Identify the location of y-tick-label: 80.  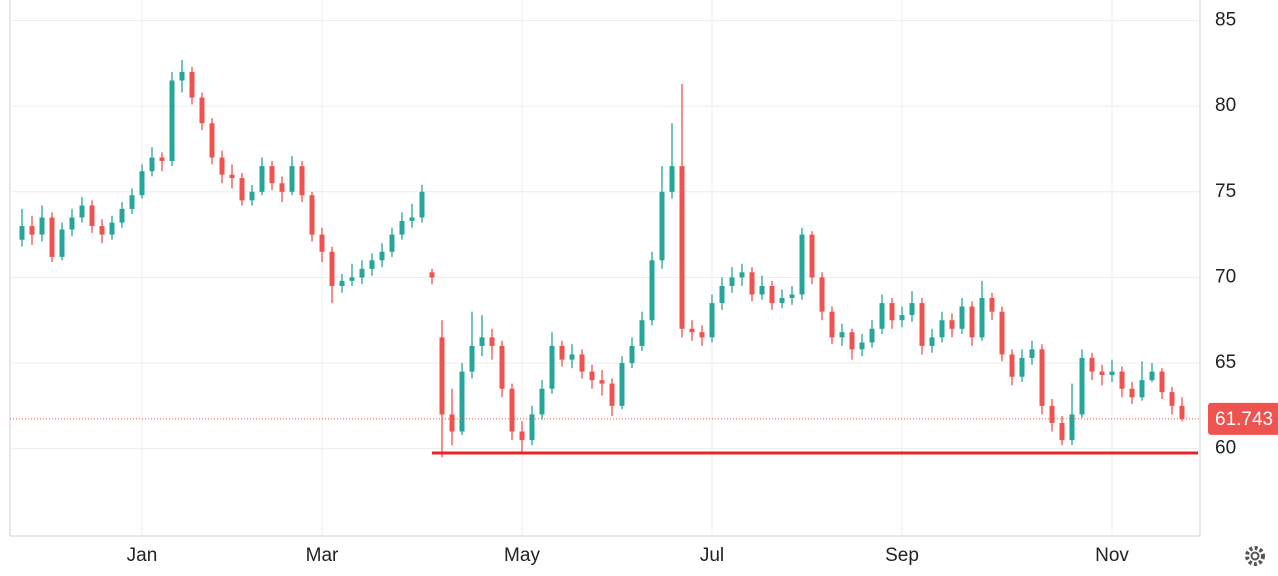
(1225, 105).